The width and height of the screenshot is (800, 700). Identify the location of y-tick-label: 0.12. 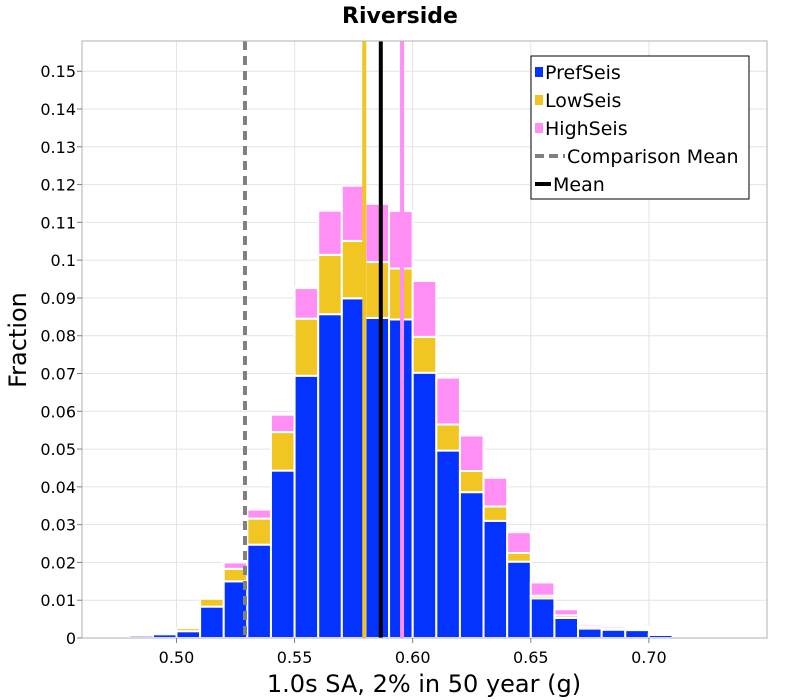
(58, 185).